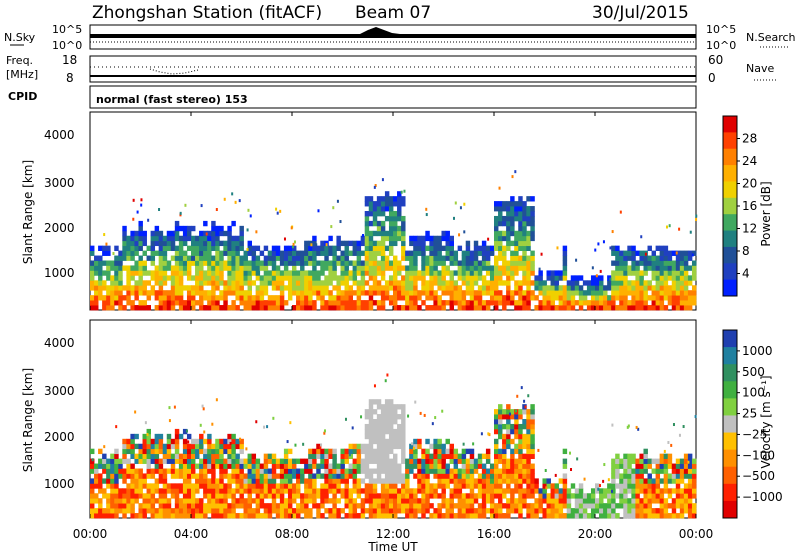 The height and width of the screenshot is (554, 800). Describe the element at coordinates (22, 96) in the screenshot. I see `cpid-label: CPID` at that location.